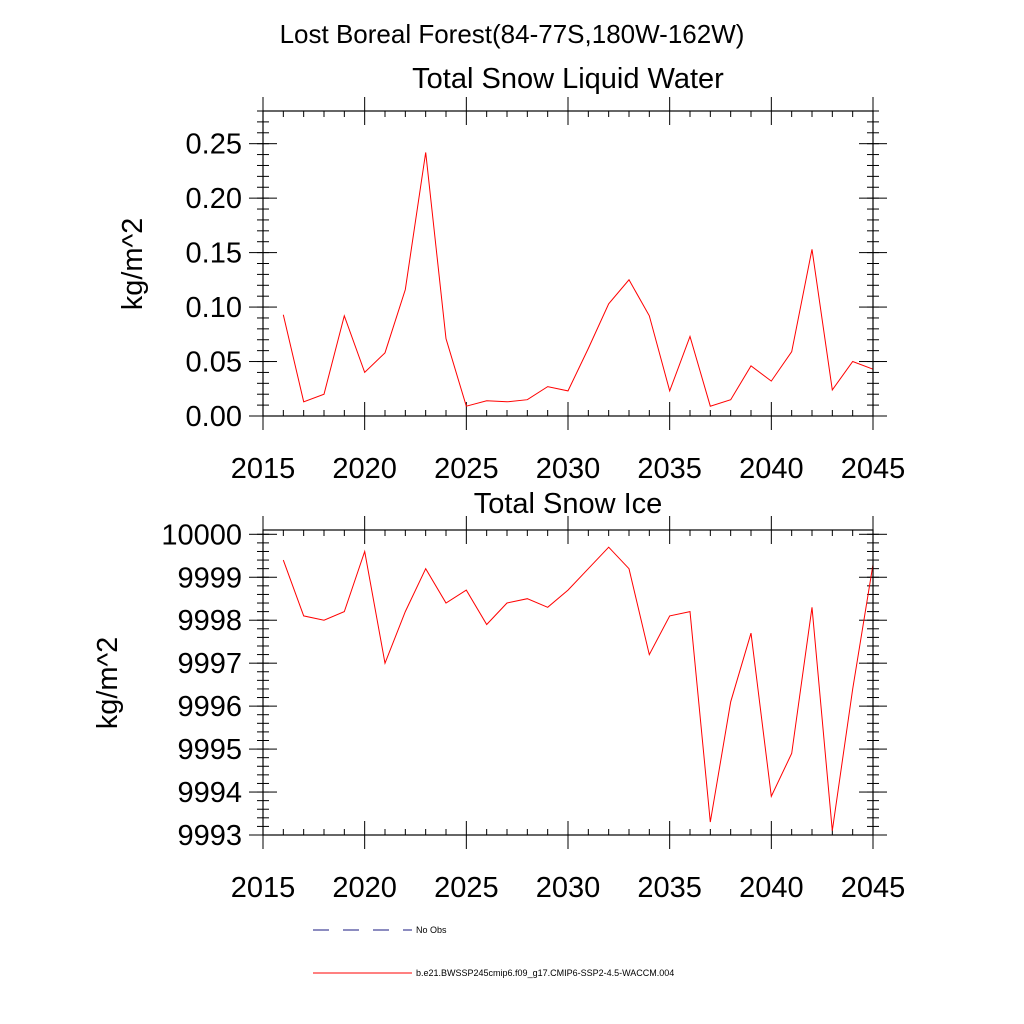 The image size is (1024, 1024). Describe the element at coordinates (209, 793) in the screenshot. I see `y-tick-label: 9994` at that location.